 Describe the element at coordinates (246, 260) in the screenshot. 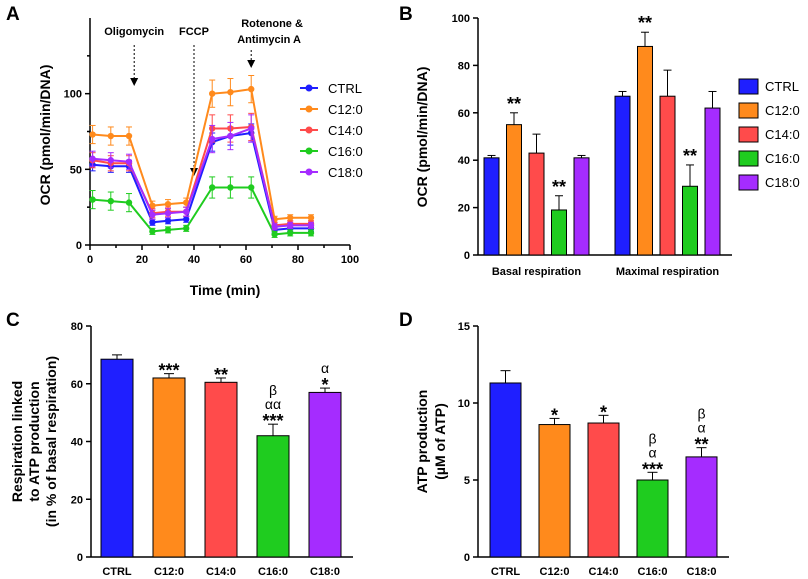

I see `panel-a-x-tick-label: 60` at that location.